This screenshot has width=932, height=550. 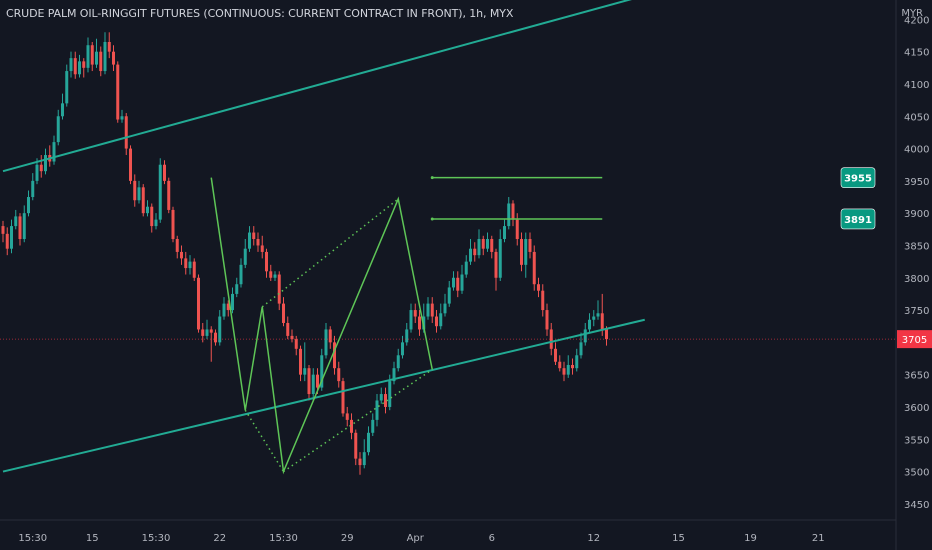 What do you see at coordinates (912, 13) in the screenshot?
I see `currency-label: MYR` at bounding box center [912, 13].